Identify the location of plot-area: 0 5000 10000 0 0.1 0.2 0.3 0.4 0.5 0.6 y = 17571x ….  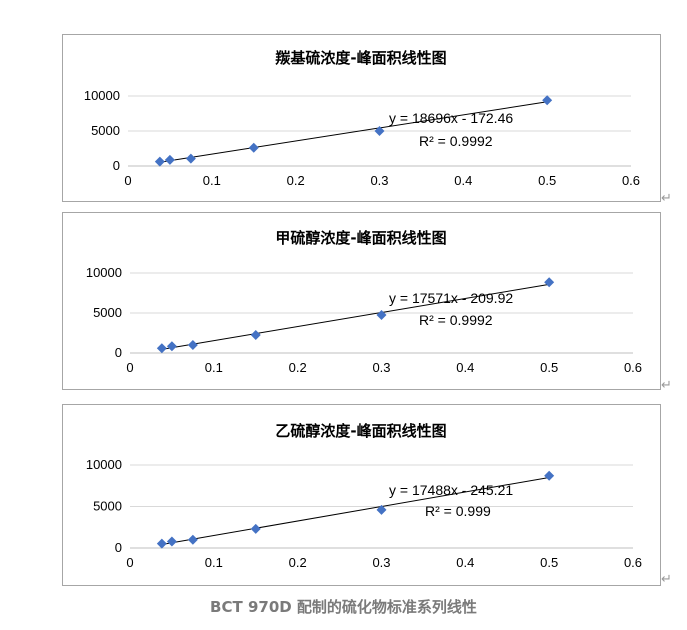
(364, 320).